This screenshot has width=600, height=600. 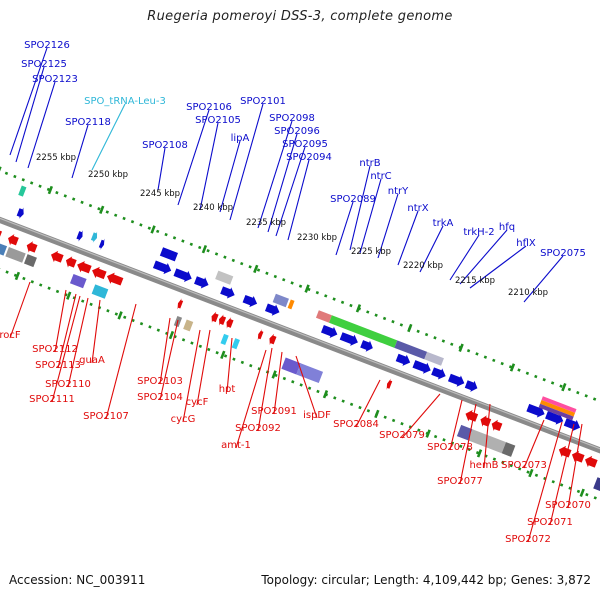 I want to click on gene-label: ntrB, so click(x=369, y=163).